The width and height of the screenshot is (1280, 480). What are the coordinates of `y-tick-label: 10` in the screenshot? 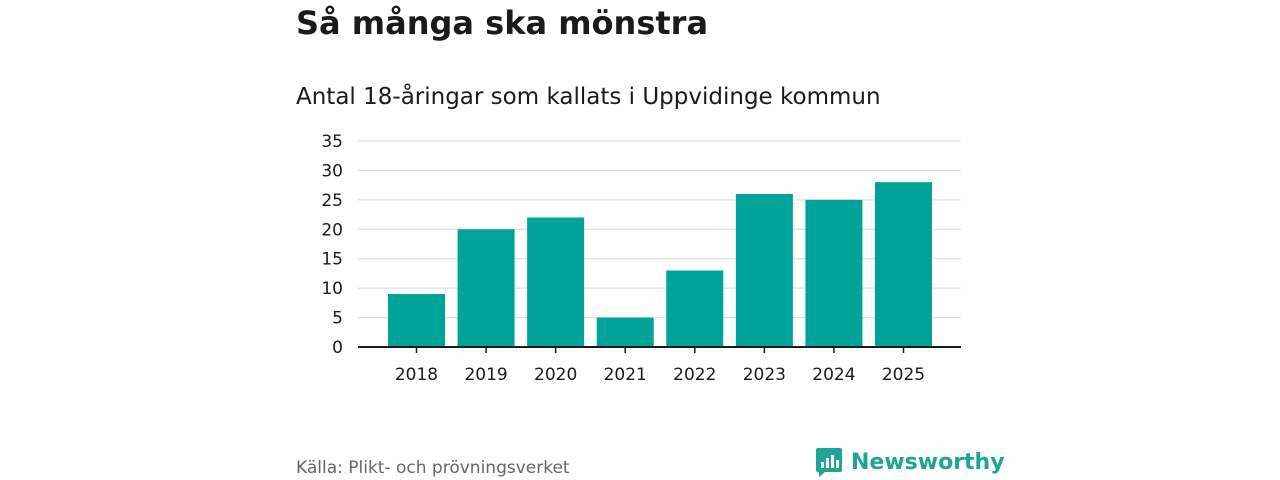 It's located at (332, 289).